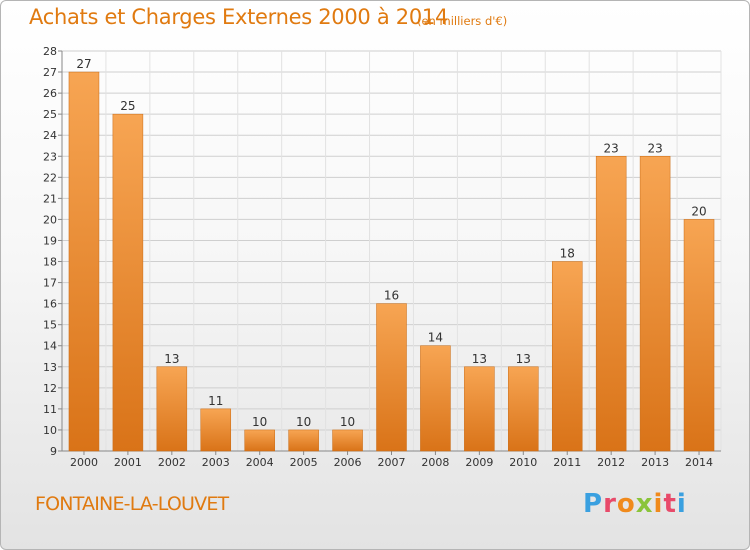 Image resolution: width=750 pixels, height=550 pixels. I want to click on y-tick-label: 19, so click(50, 240).